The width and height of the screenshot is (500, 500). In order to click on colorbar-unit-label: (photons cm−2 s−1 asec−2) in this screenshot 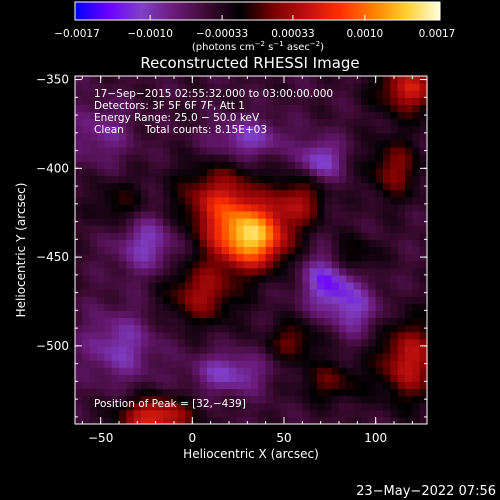, I will do `click(258, 46)`.